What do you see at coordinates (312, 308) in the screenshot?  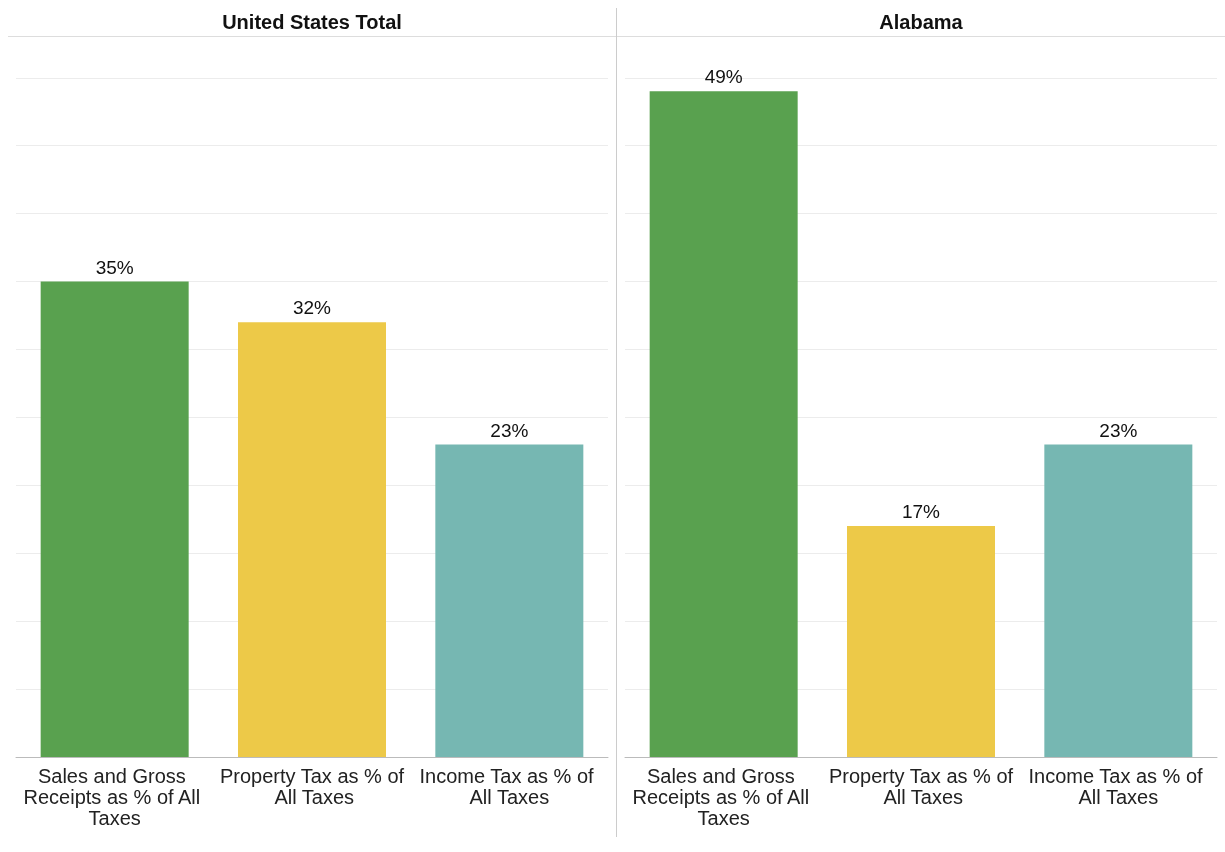 I see `data-label: 32%` at bounding box center [312, 308].